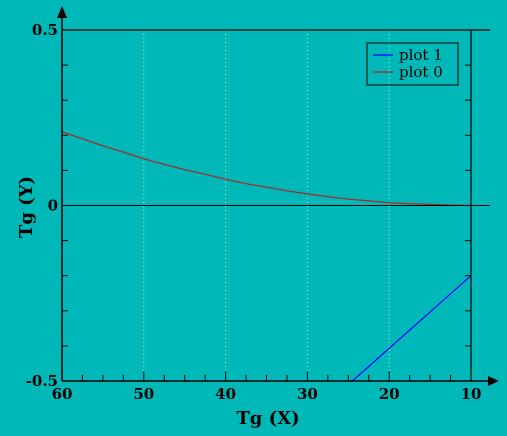 The image size is (507, 436). I want to click on x-tick-label: 40, so click(225, 394).